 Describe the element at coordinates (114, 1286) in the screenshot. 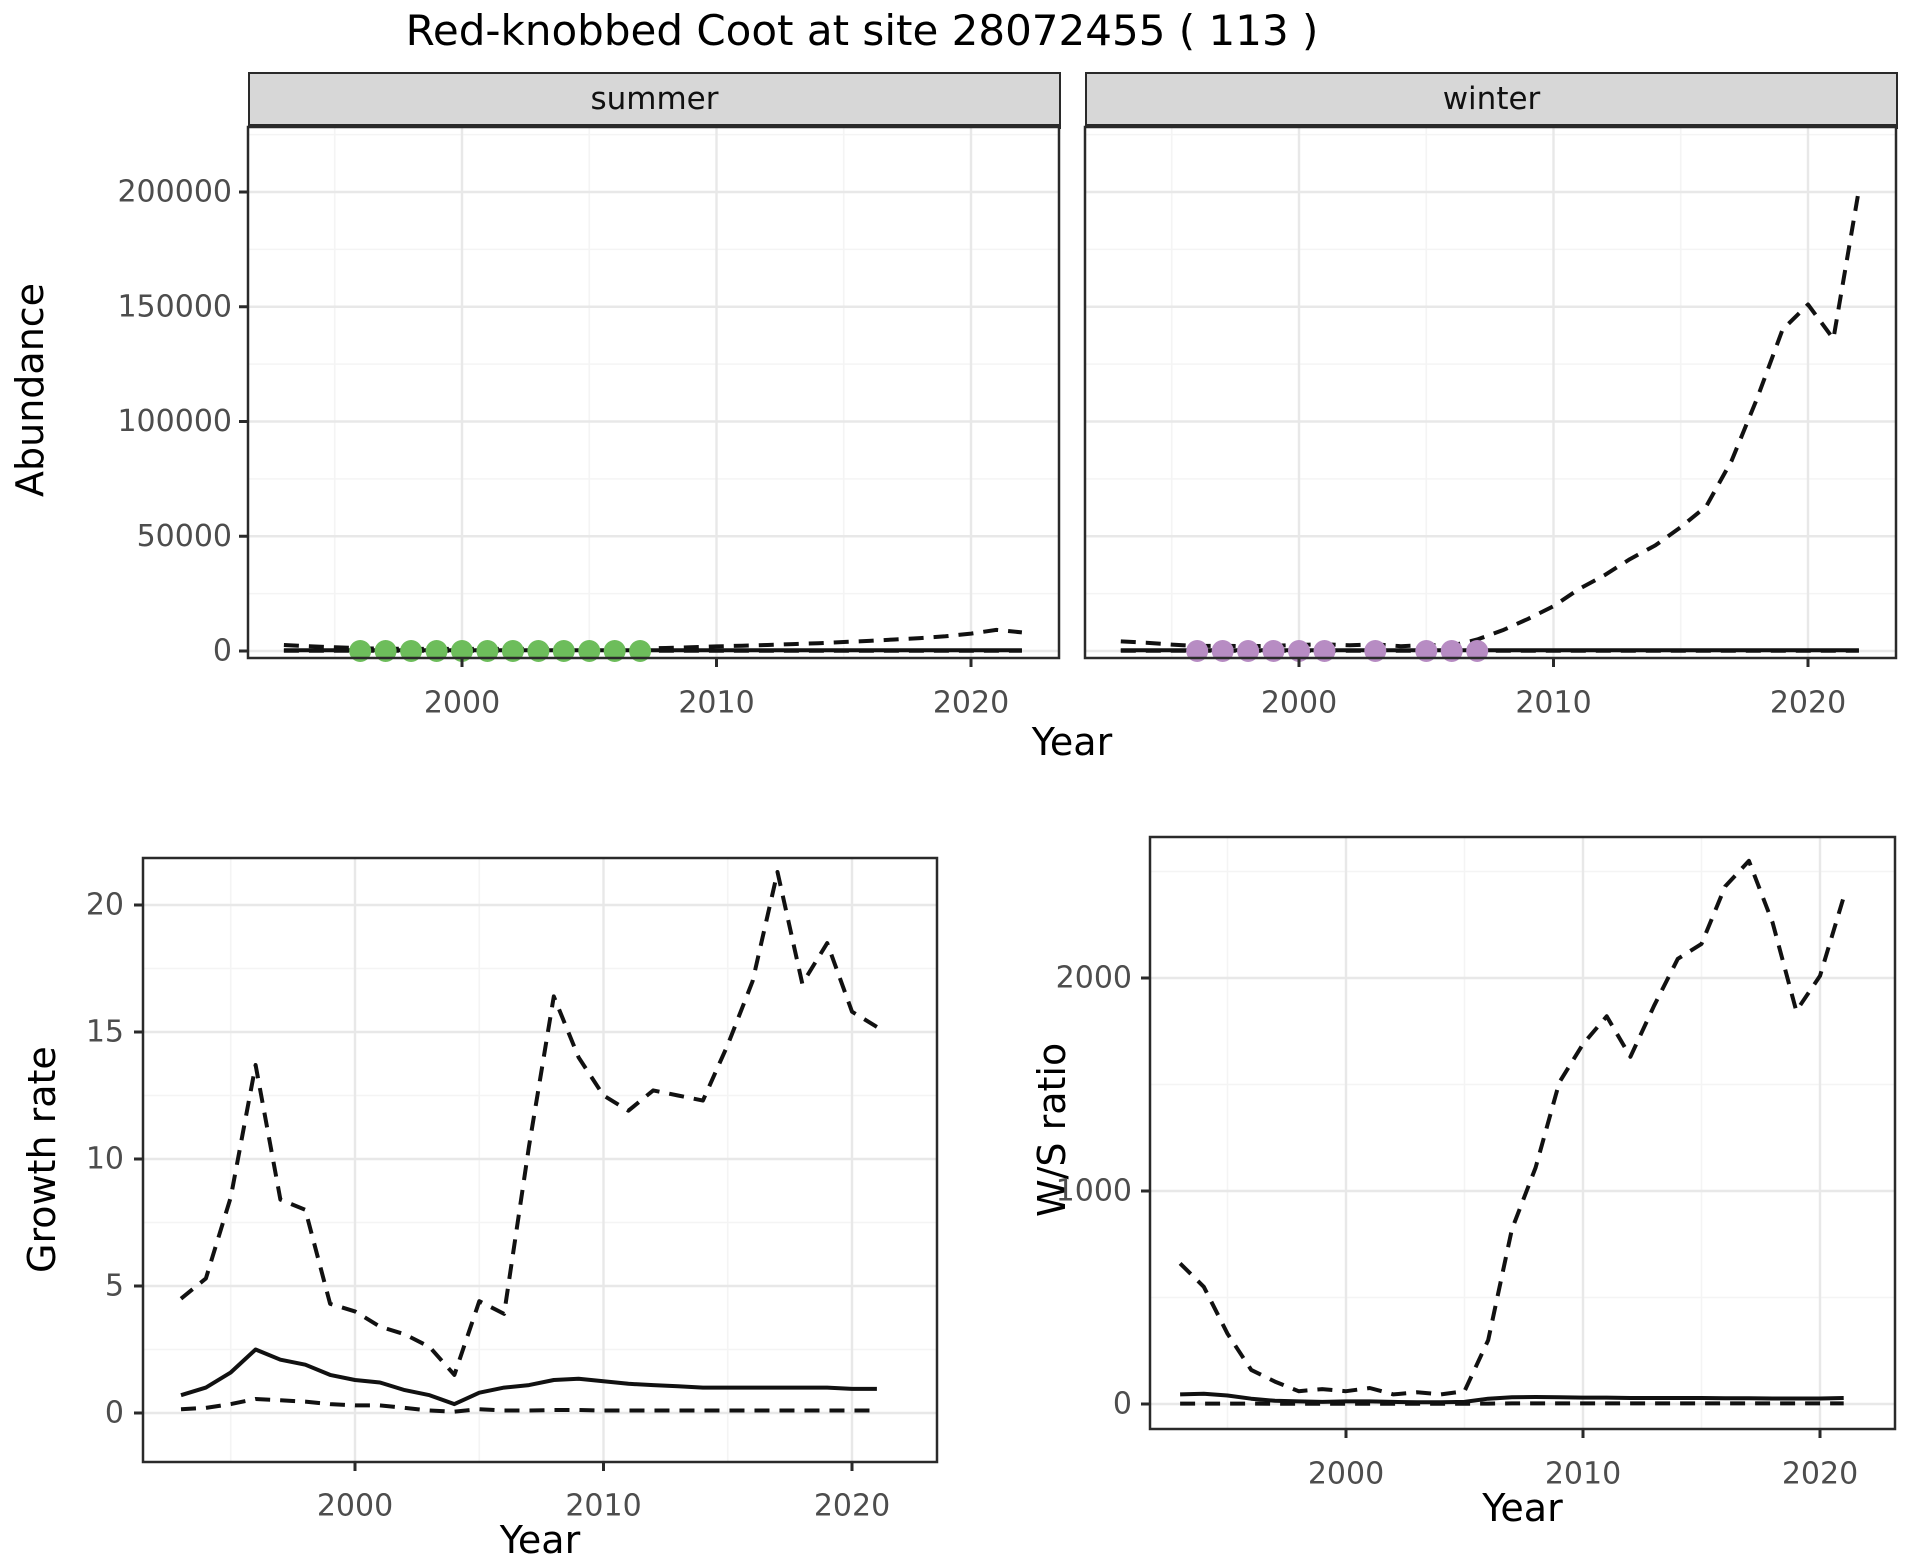

I see `y-tick-label: 5` at that location.